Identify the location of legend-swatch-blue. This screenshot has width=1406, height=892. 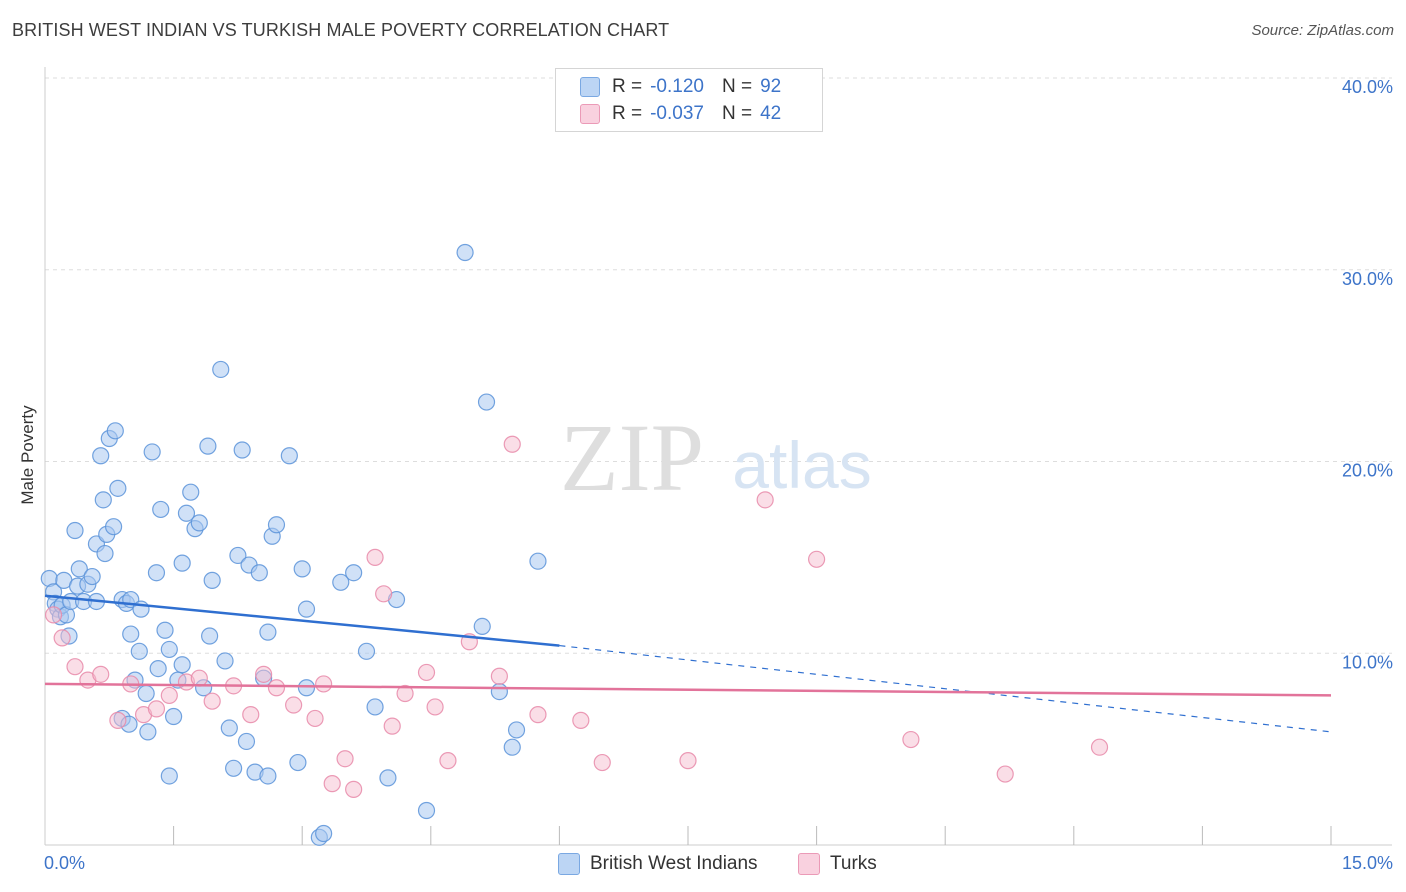
(590, 87).